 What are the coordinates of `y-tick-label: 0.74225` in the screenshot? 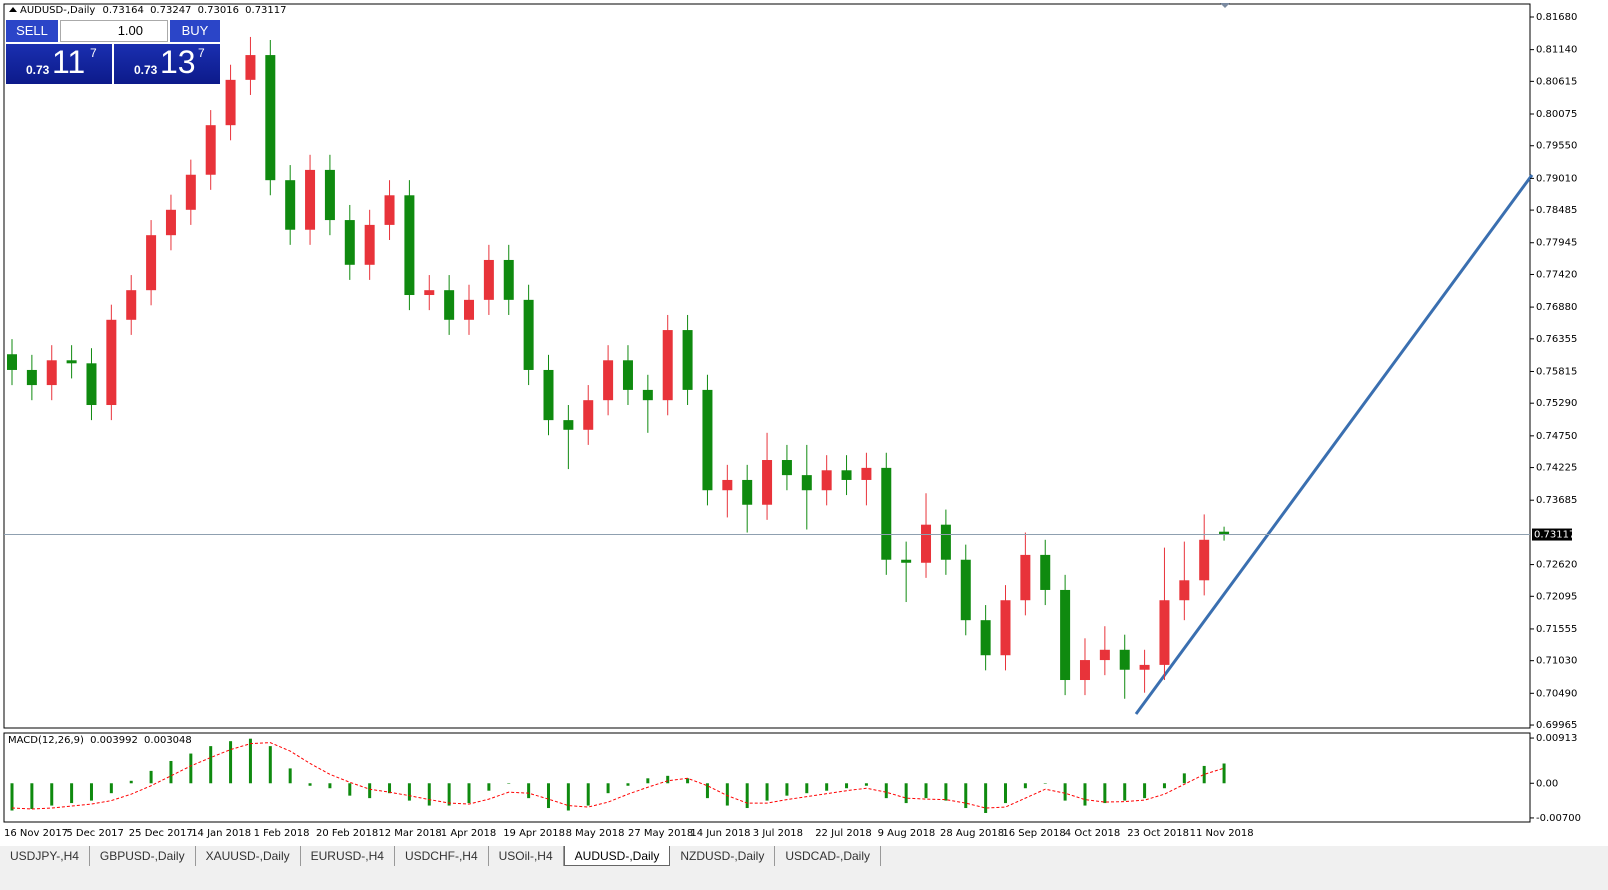 It's located at (1556, 468).